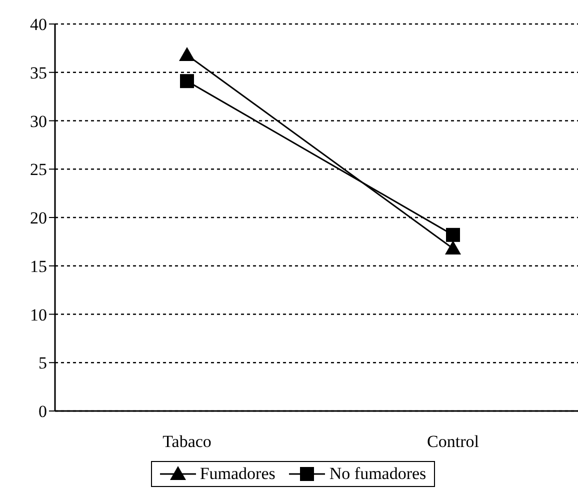  I want to click on y-tick-label: 10, so click(38, 314).